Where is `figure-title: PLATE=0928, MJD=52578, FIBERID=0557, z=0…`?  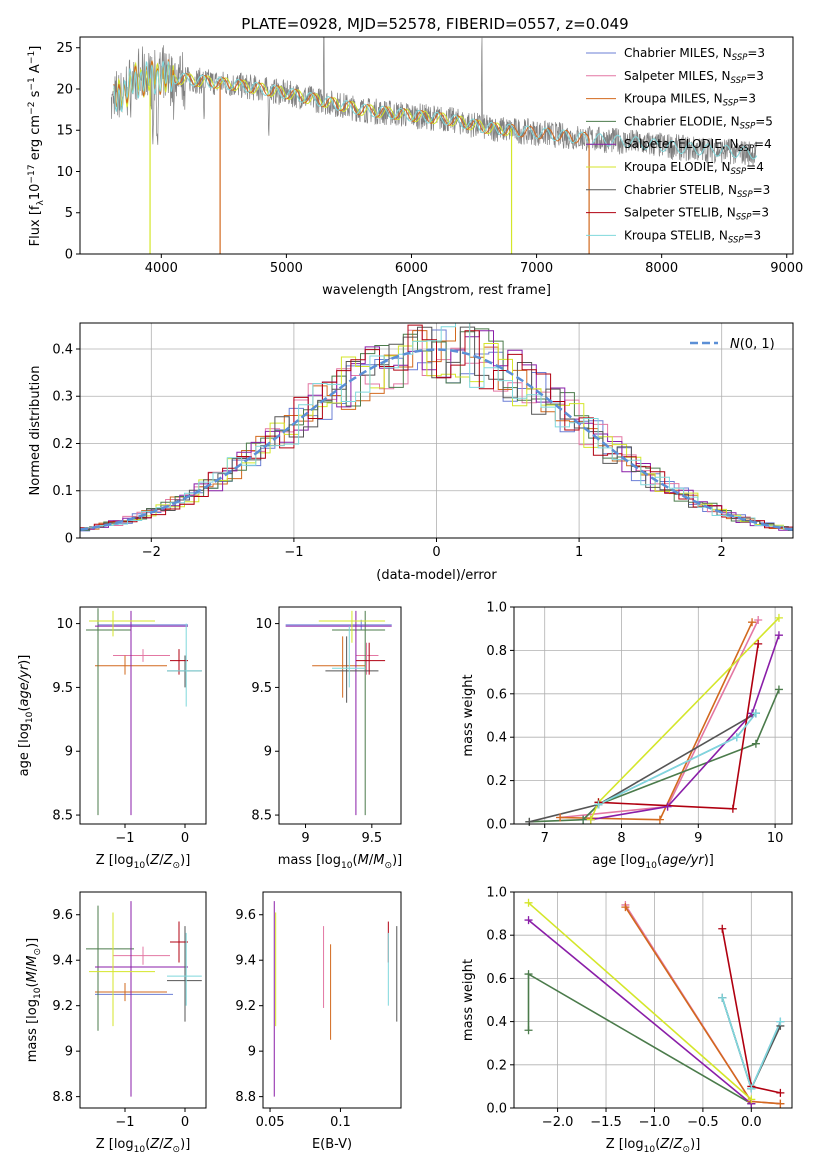 figure-title: PLATE=0928, MJD=52578, FIBERID=0557, z=0… is located at coordinates (434, 24).